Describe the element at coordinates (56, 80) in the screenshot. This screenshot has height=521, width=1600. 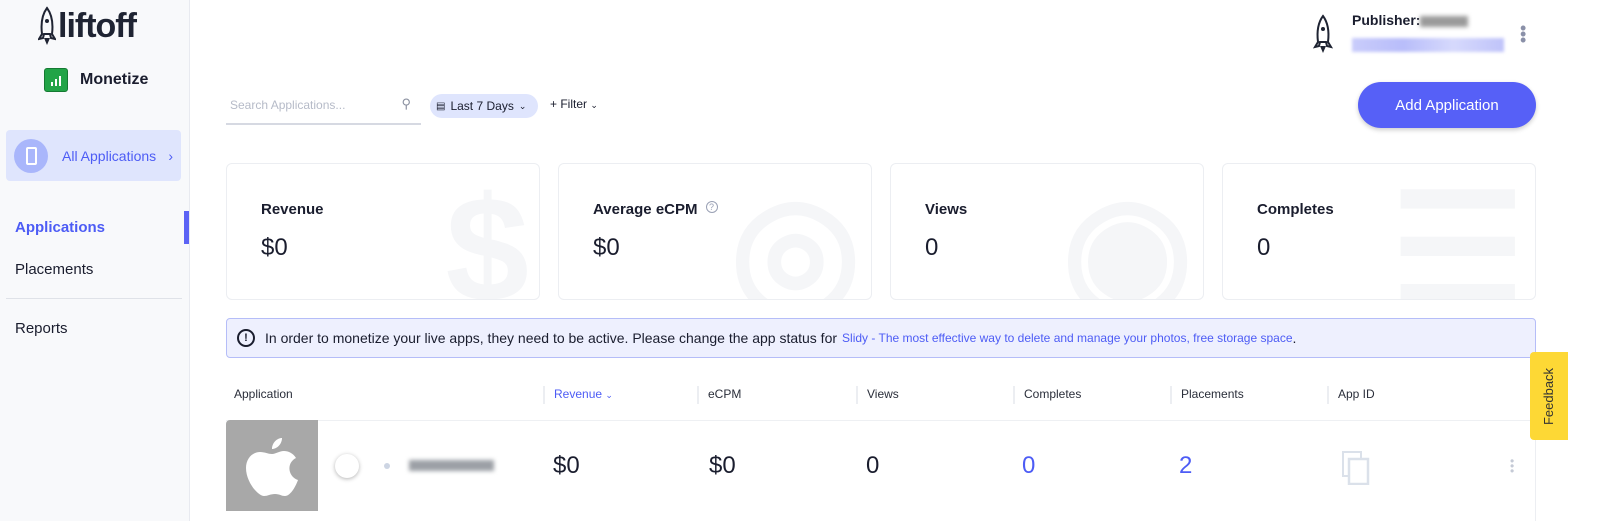
I see `bar-chart-icon` at that location.